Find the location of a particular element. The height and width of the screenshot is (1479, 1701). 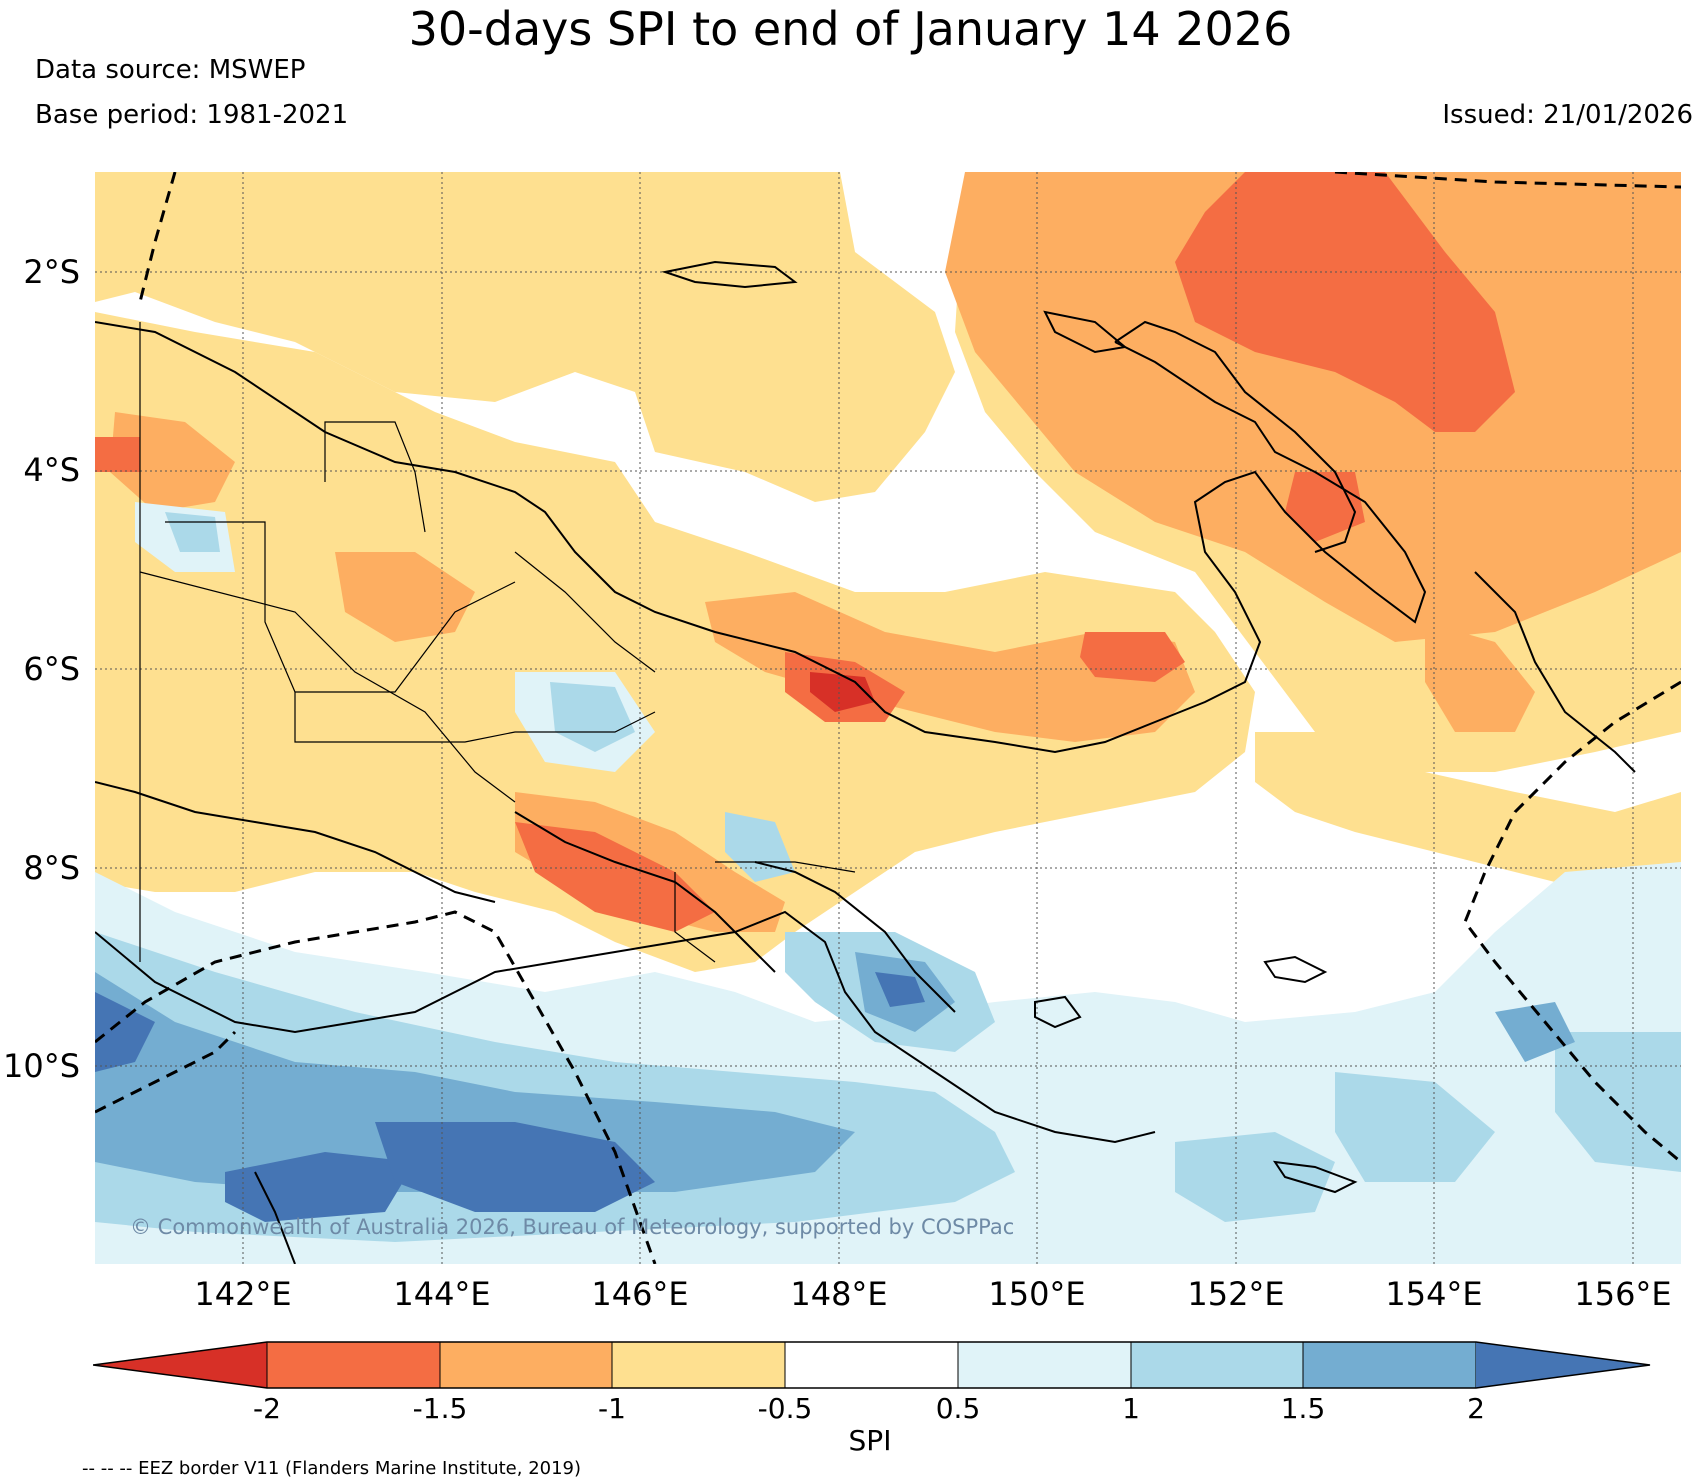

colorbar-extend-high is located at coordinates (1563, 1365).